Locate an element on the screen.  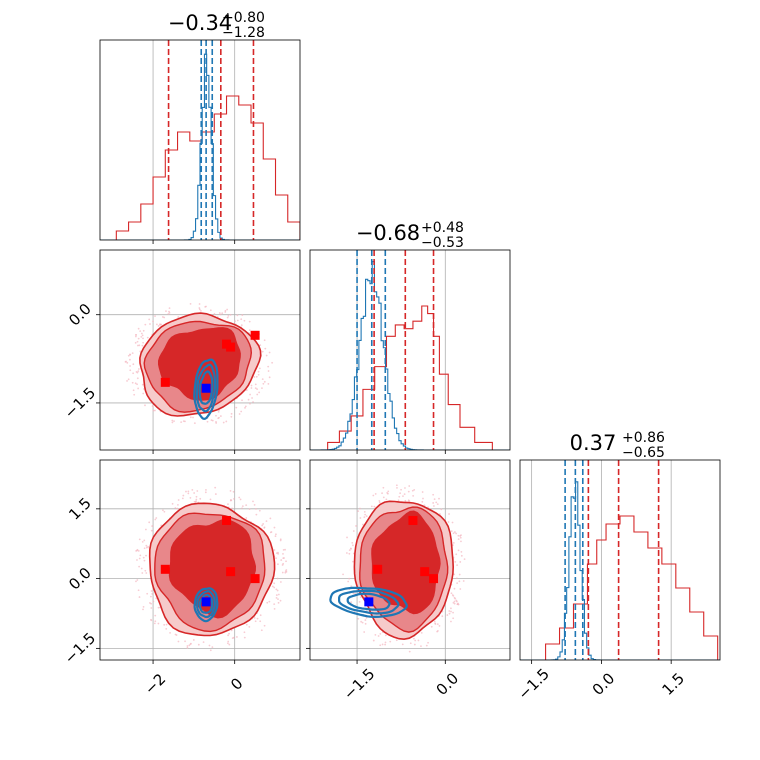
contour-red-inner is located at coordinates (212, 569).